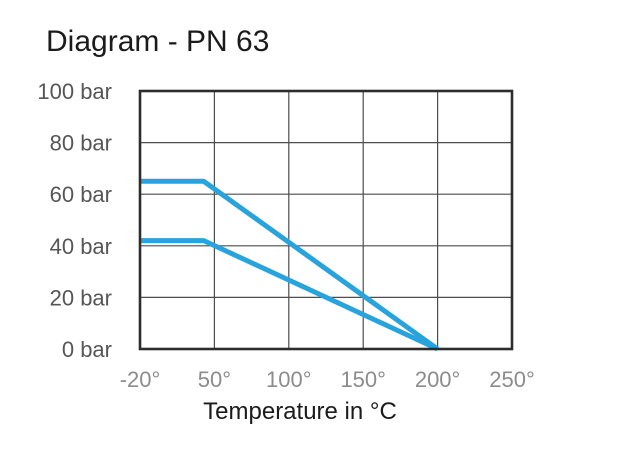  Describe the element at coordinates (363, 379) in the screenshot. I see `x-tick-label: 150°` at that location.